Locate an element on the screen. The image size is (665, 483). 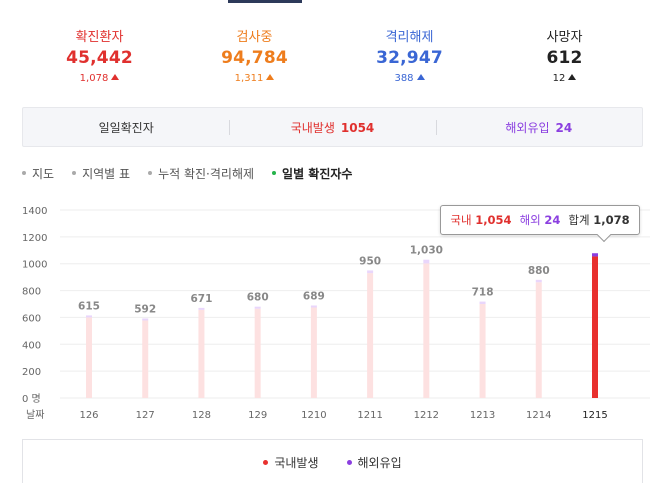
x-tick-label: 1215 is located at coordinates (594, 415).